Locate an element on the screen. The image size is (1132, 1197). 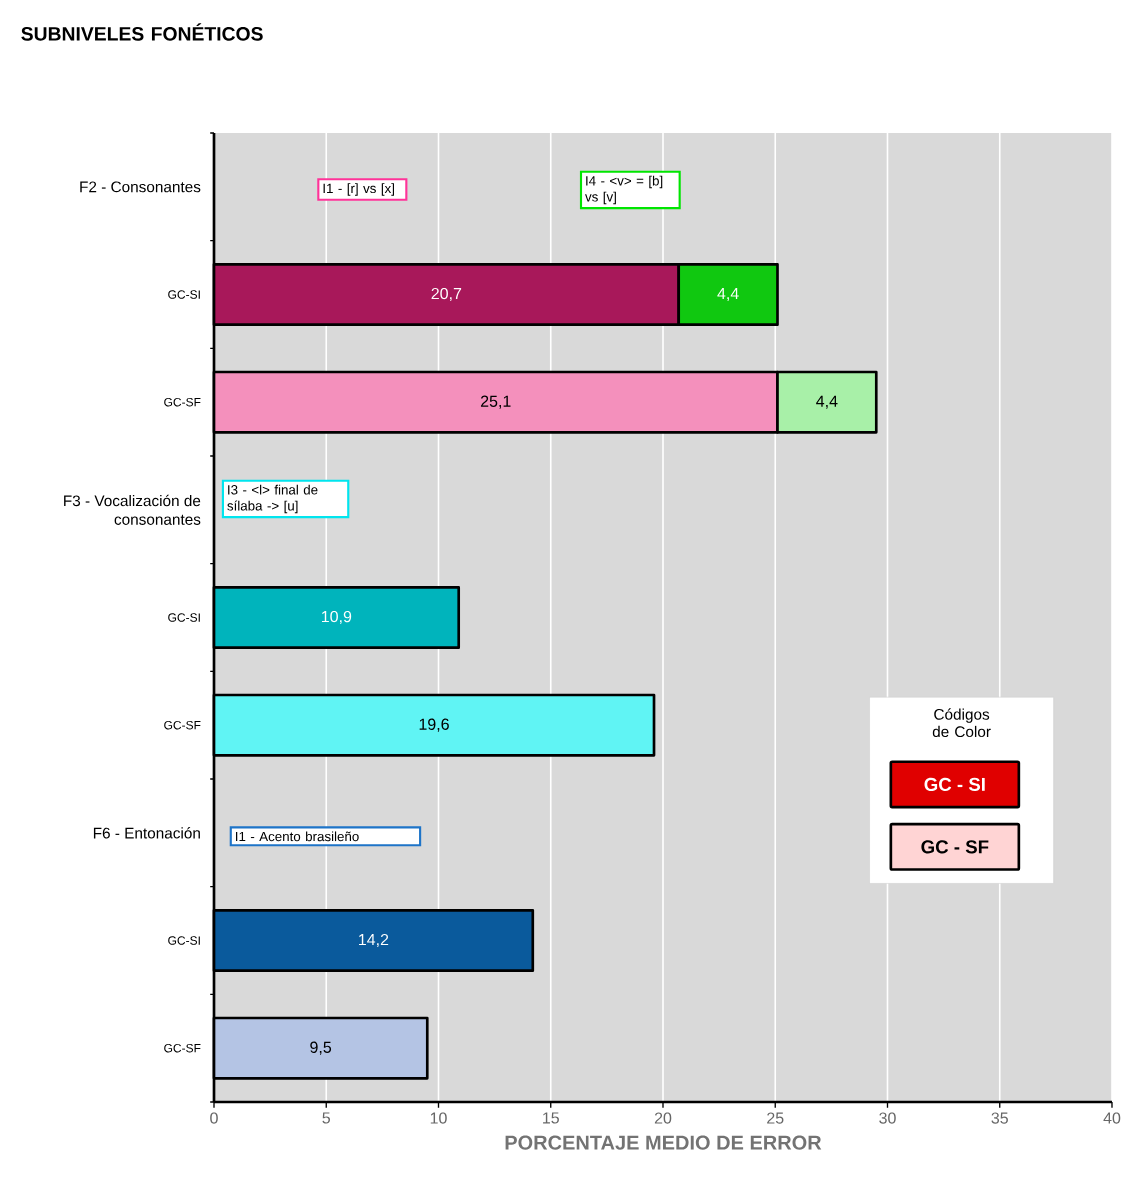
data-label: 9,5 is located at coordinates (321, 1048).